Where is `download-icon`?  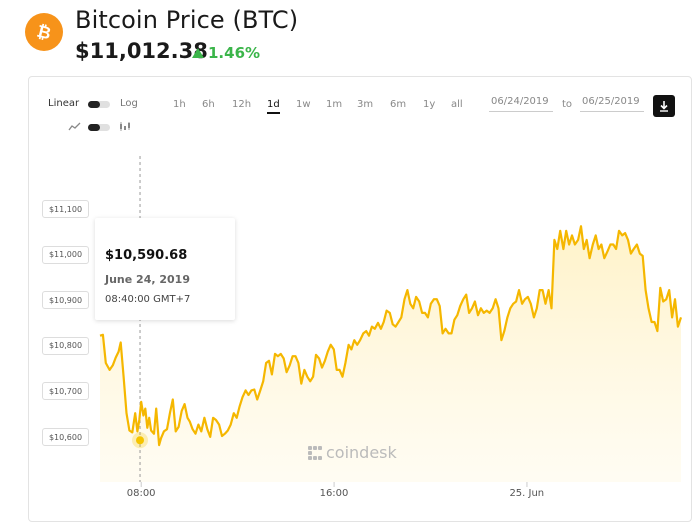
download-icon is located at coordinates (664, 106).